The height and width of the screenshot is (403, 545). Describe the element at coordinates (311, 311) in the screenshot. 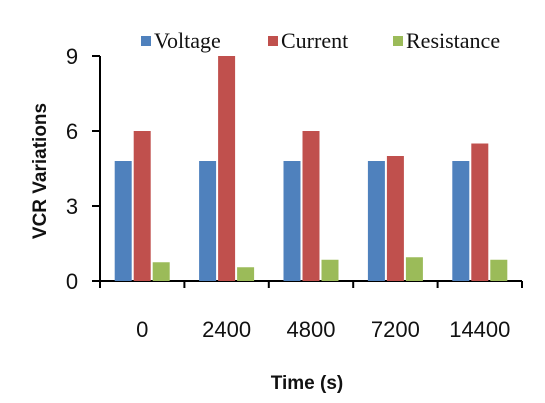

I see `x-axis: 0 2400 4800 7200 14400` at that location.